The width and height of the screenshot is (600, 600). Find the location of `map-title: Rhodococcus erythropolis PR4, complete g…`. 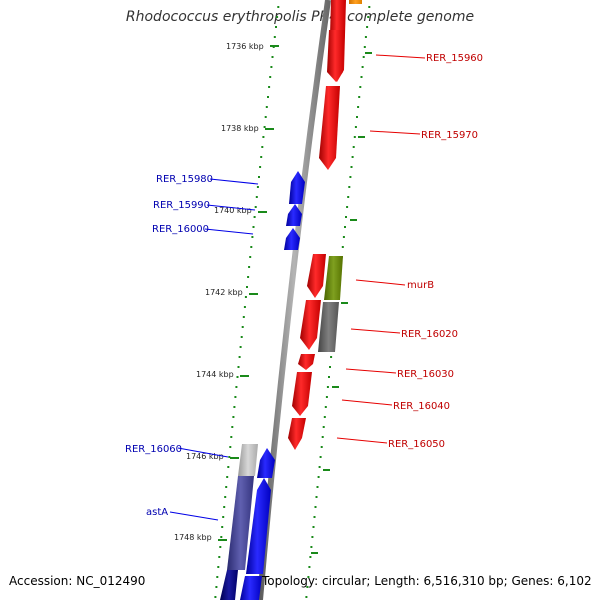

map-title: Rhodococcus erythropolis PR4, complete g… is located at coordinates (300, 17).